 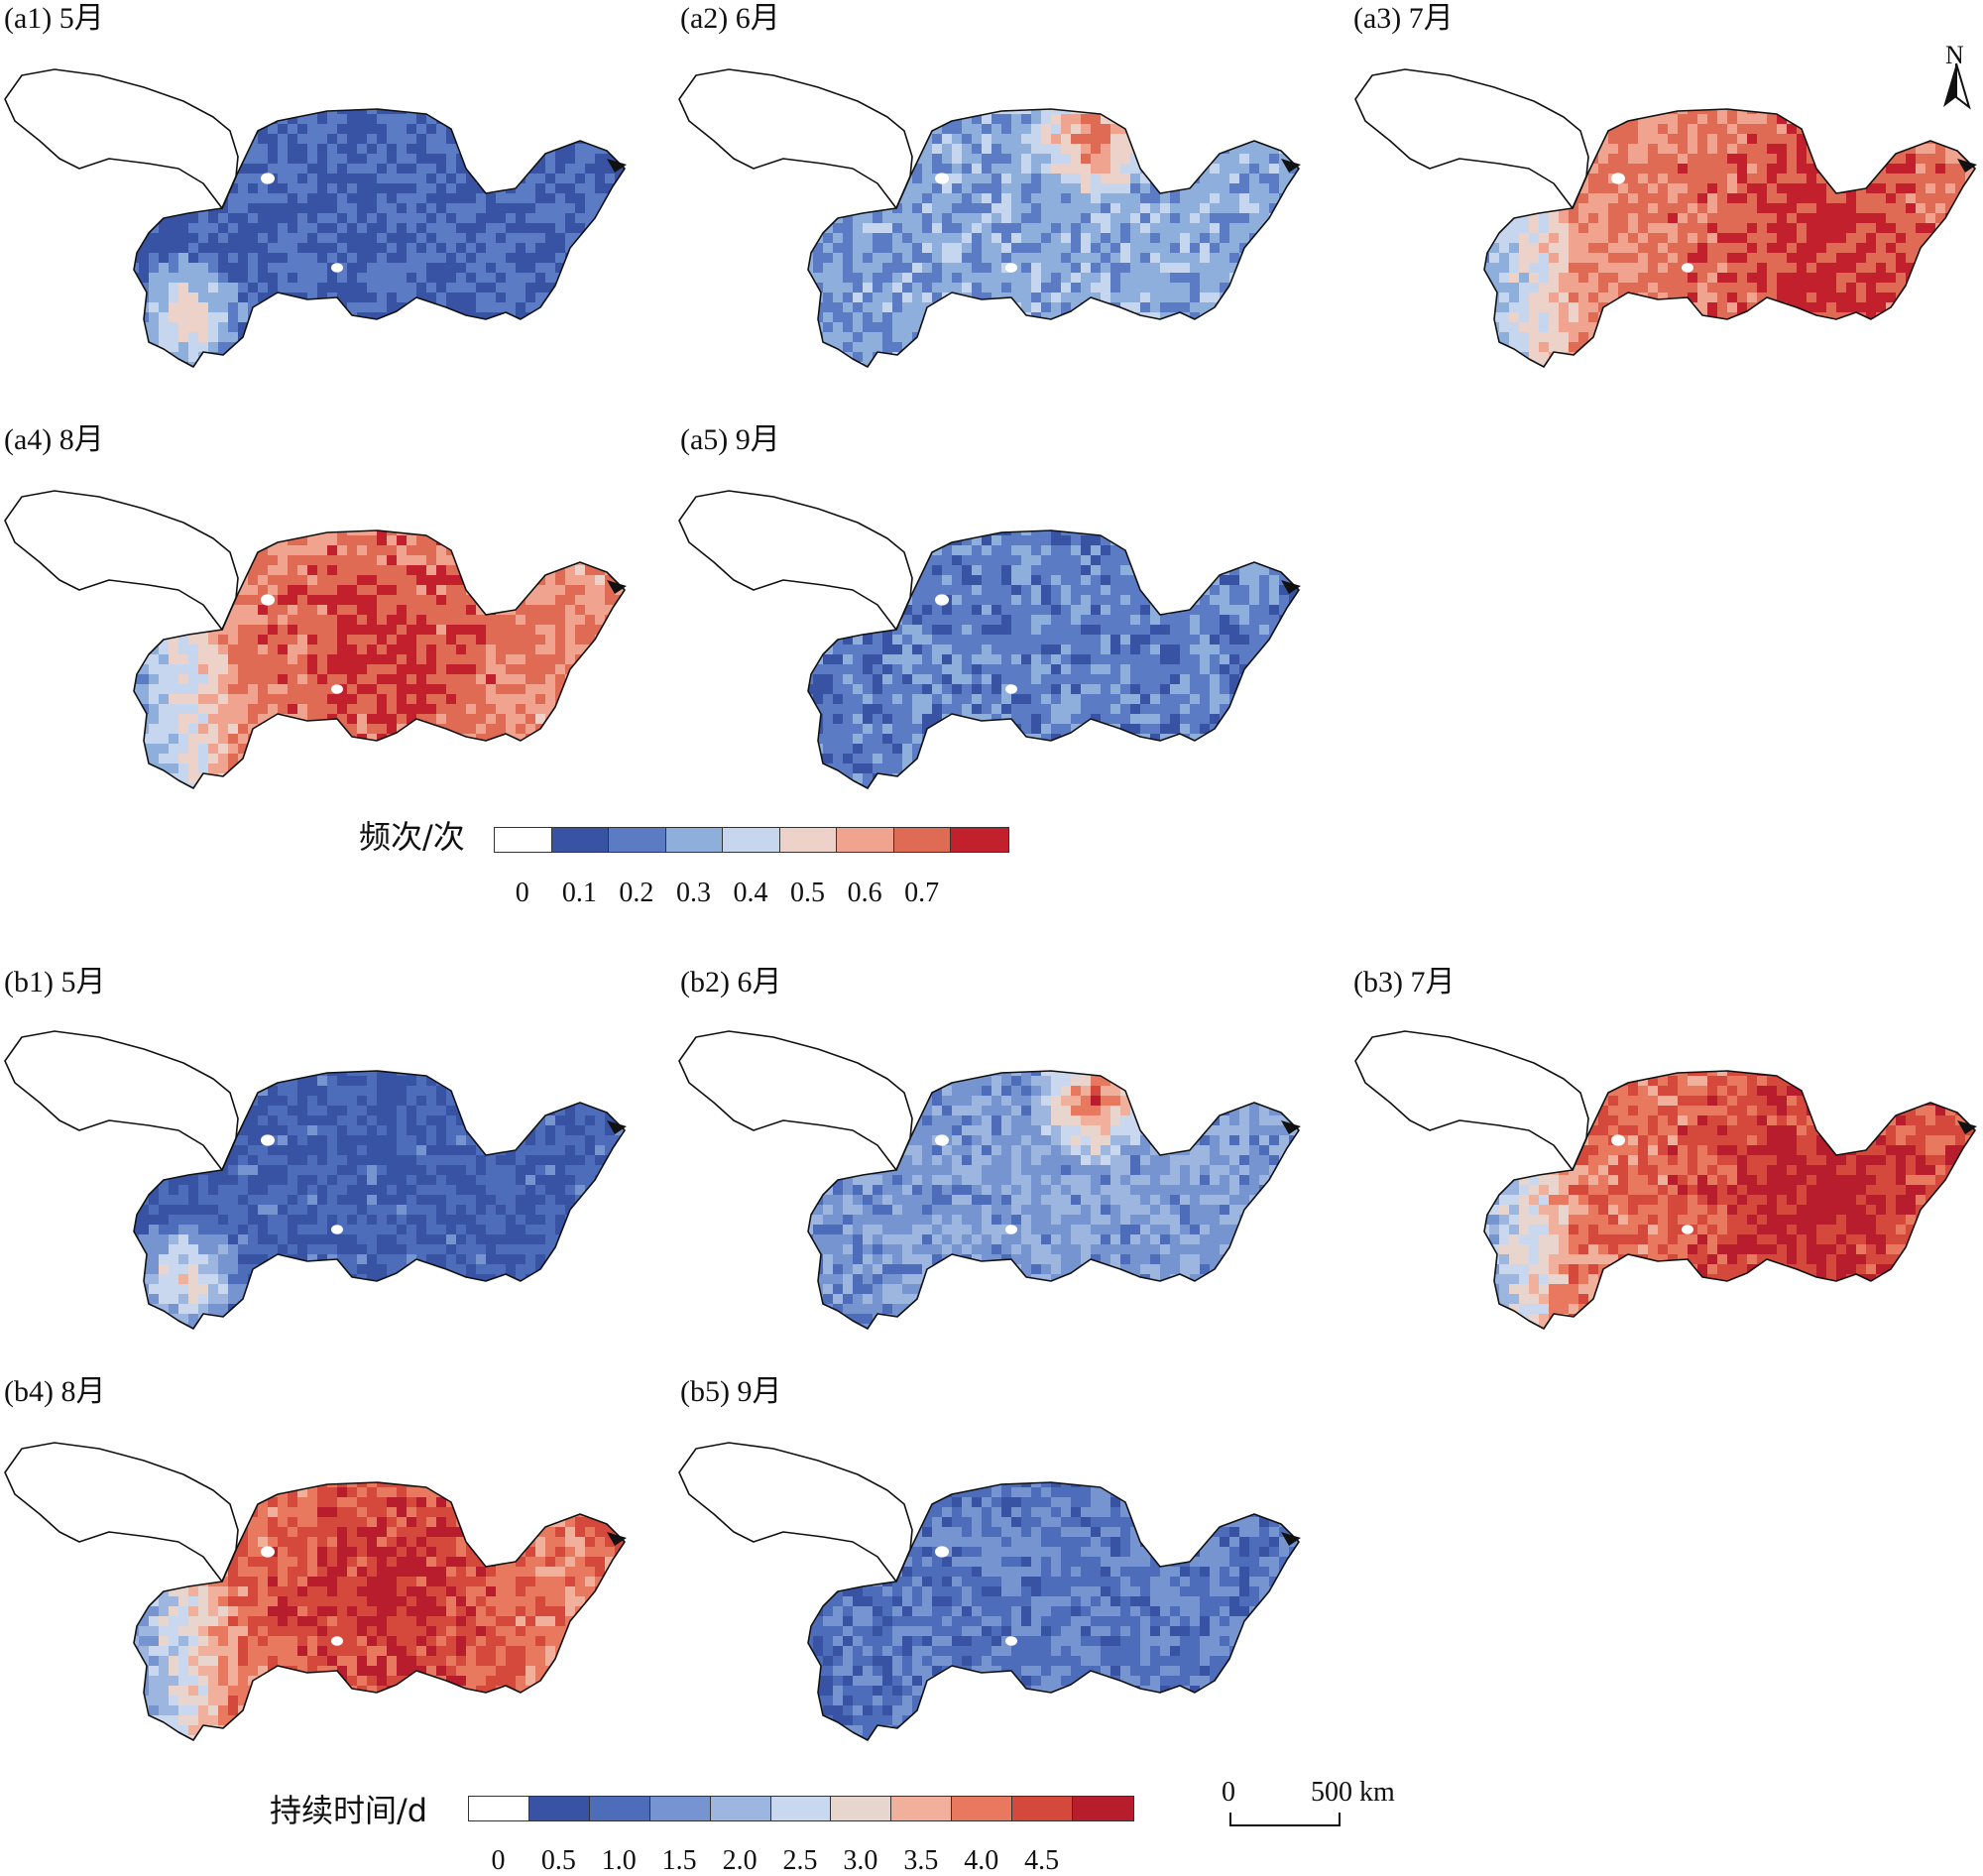 What do you see at coordinates (1403, 19) in the screenshot?
I see `panel-label-a3: (a3) 7月` at bounding box center [1403, 19].